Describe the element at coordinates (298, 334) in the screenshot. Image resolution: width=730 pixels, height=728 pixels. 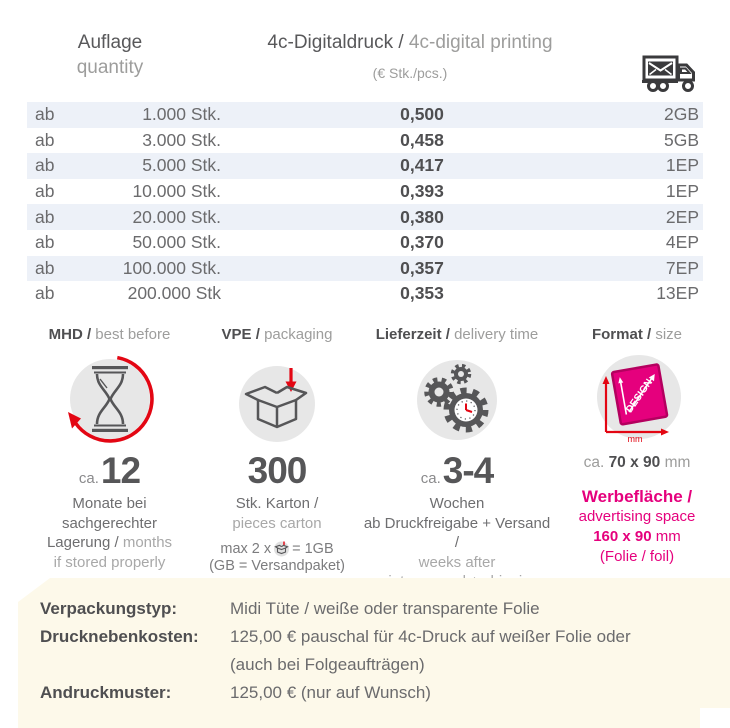
I see `vpe-title-en: packaging` at that location.